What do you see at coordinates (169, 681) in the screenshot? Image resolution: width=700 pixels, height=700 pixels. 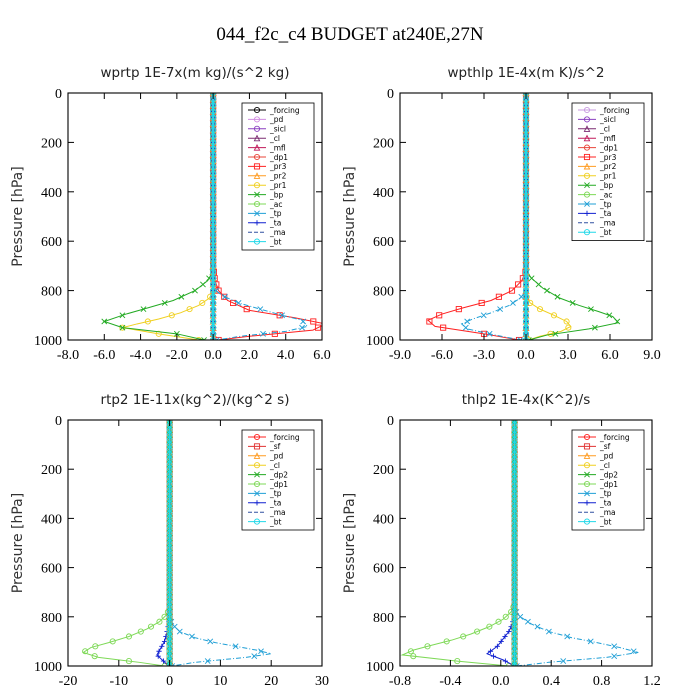 I see `x-tick-label: 0` at bounding box center [169, 681].